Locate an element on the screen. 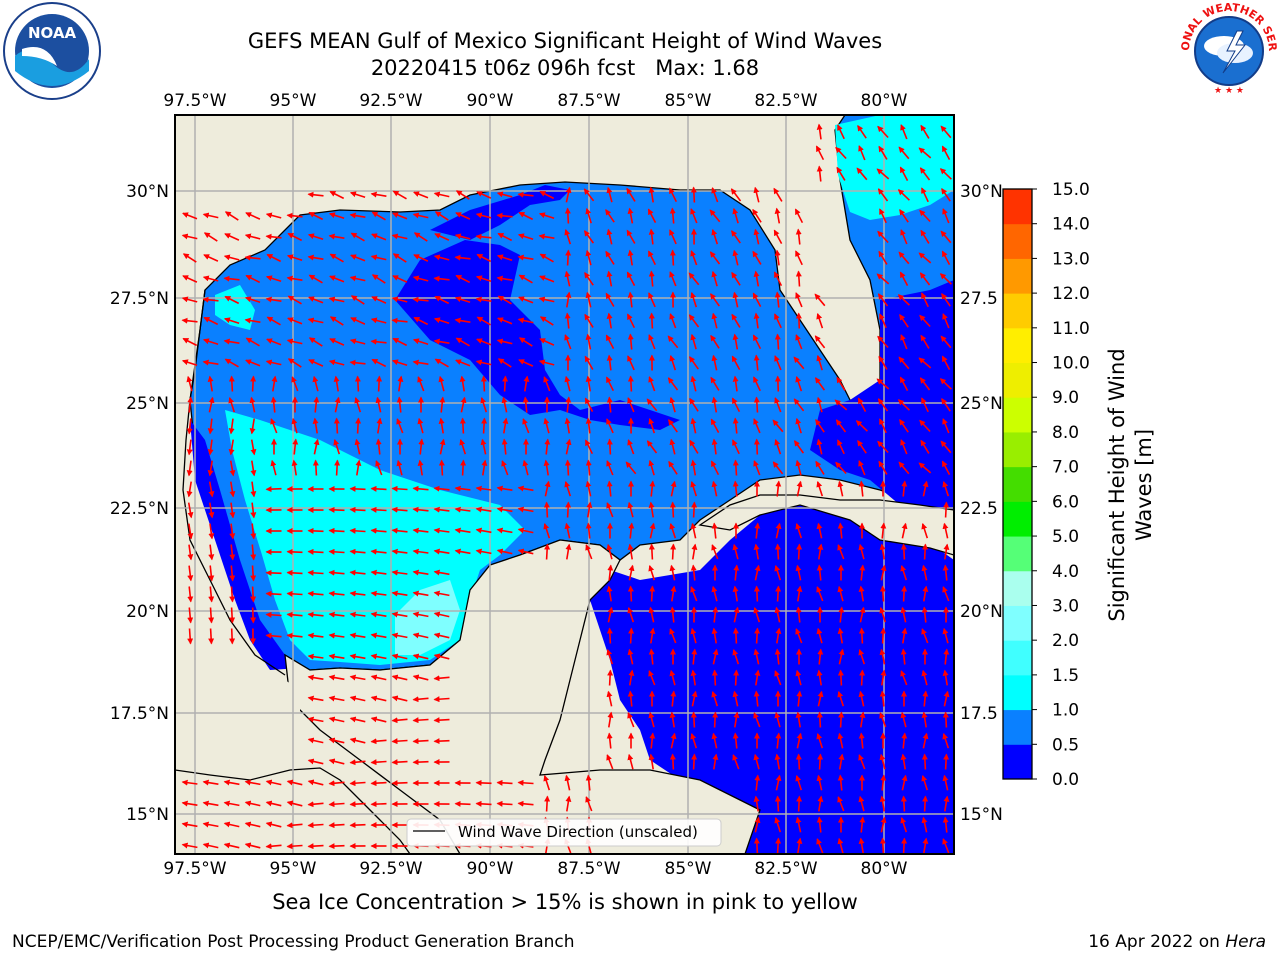  lon-tick-bottom: 85°W is located at coordinates (688, 869).